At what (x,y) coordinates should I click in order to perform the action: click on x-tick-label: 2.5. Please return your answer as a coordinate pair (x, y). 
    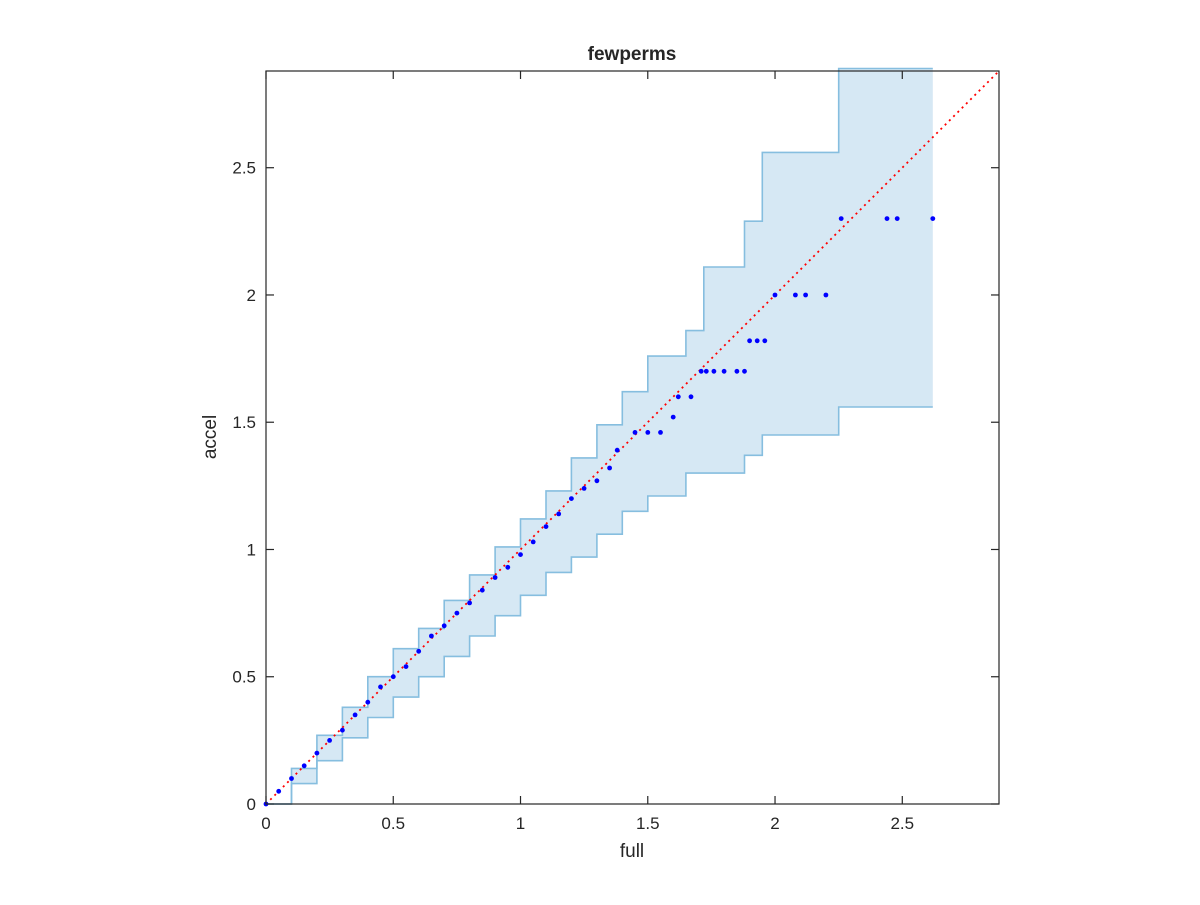
    Looking at the image, I should click on (902, 823).